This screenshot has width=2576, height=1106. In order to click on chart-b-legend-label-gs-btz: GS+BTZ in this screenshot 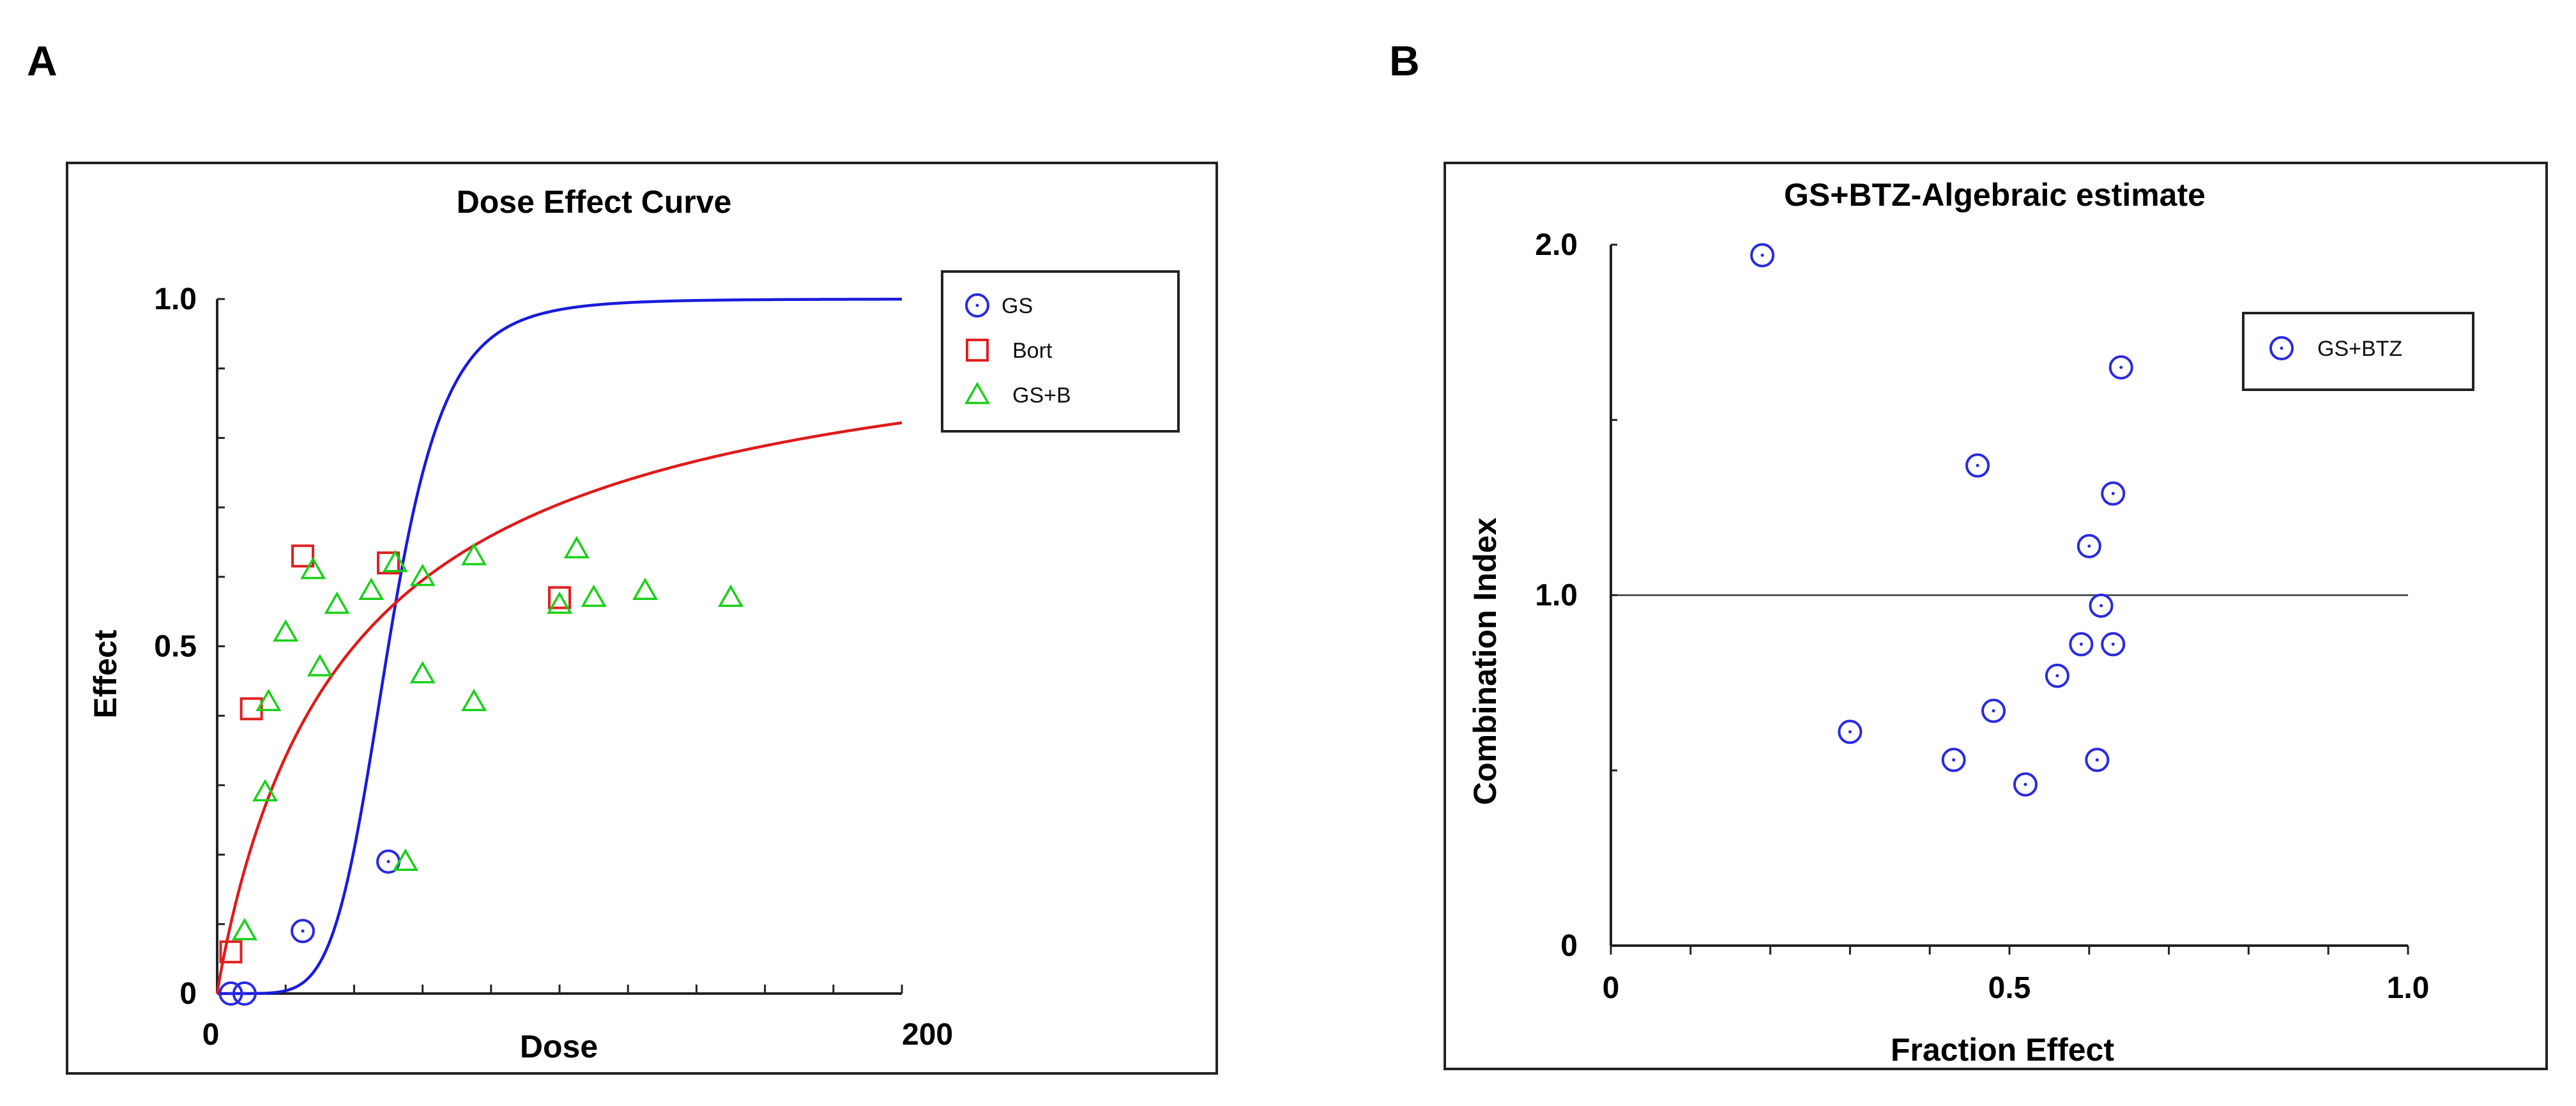, I will do `click(2359, 349)`.